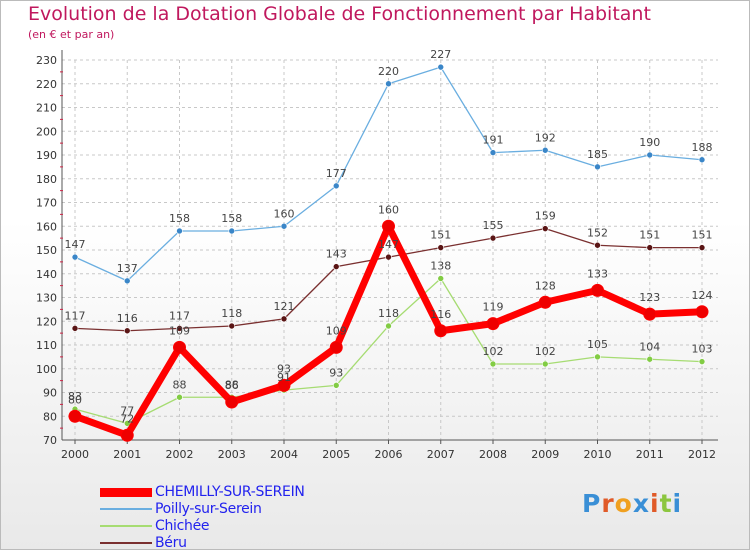 Image resolution: width=750 pixels, height=552 pixels. Describe the element at coordinates (336, 254) in the screenshot. I see `data-label: 143` at that location.